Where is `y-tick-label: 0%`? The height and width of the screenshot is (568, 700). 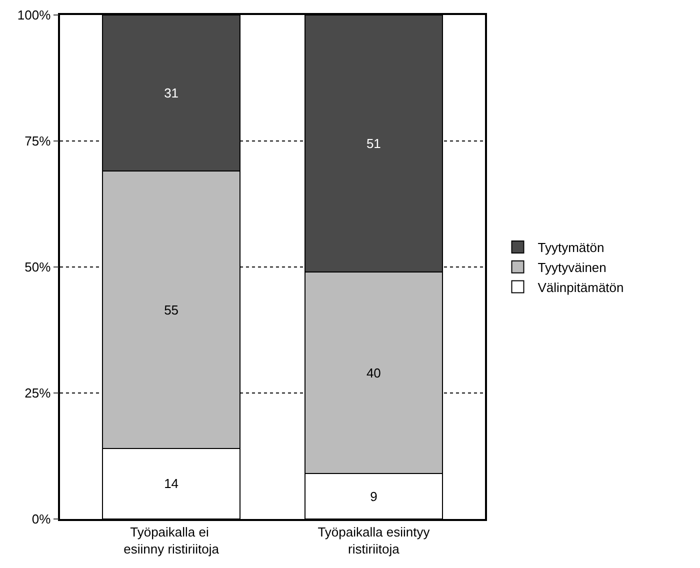 y-tick-label: 0% is located at coordinates (42, 519).